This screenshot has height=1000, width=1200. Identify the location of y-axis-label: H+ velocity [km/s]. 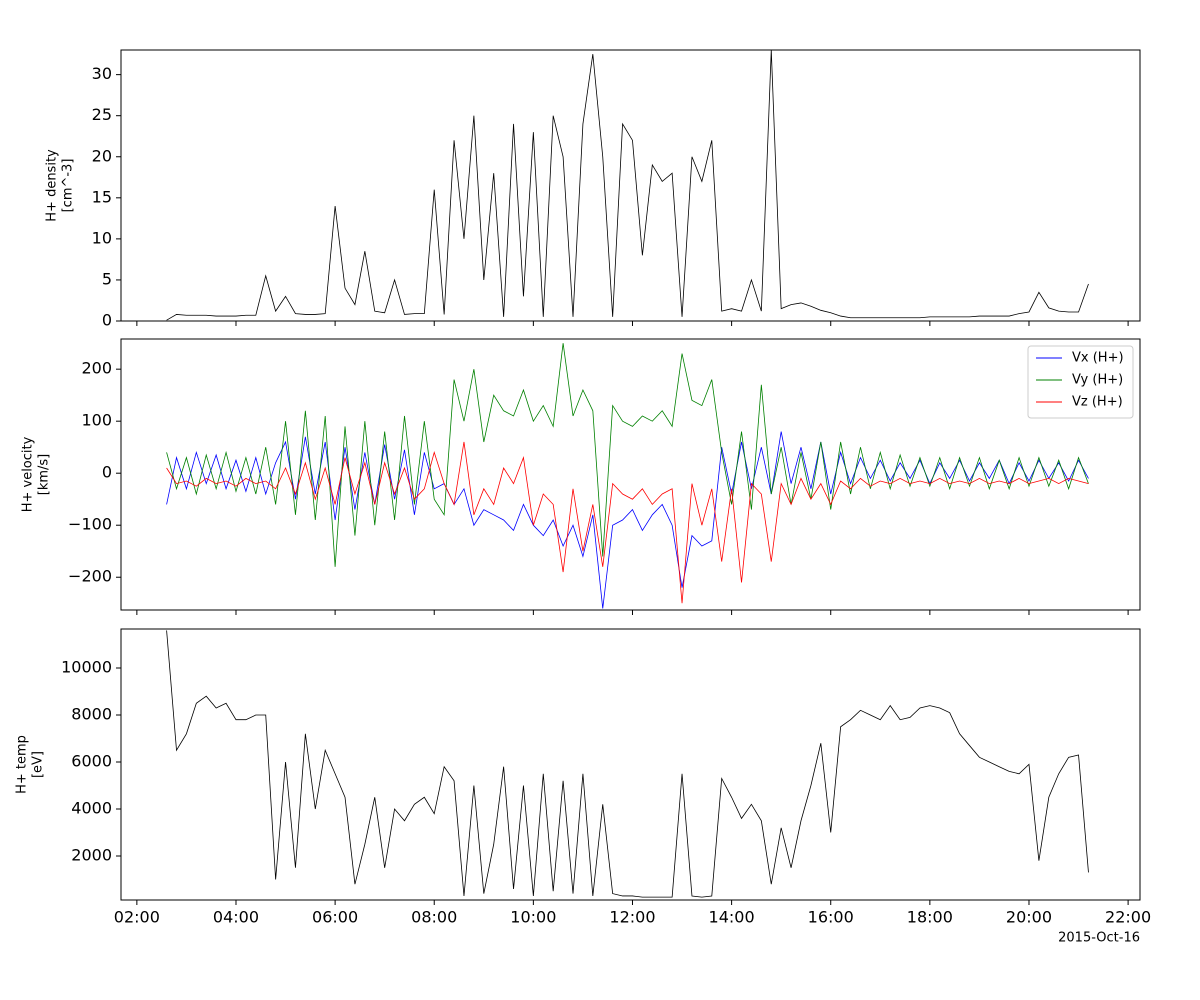
(36, 474).